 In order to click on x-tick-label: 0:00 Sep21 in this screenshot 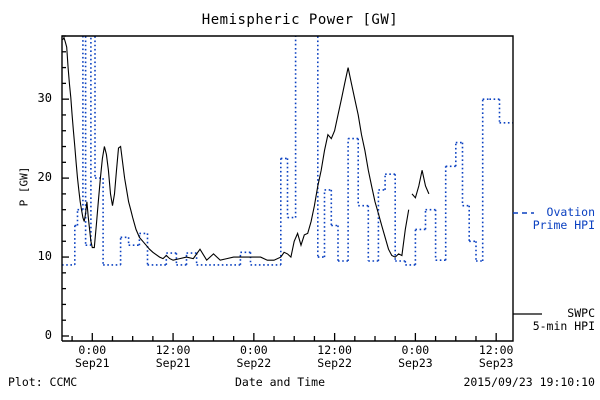, I will do `click(92, 357)`.